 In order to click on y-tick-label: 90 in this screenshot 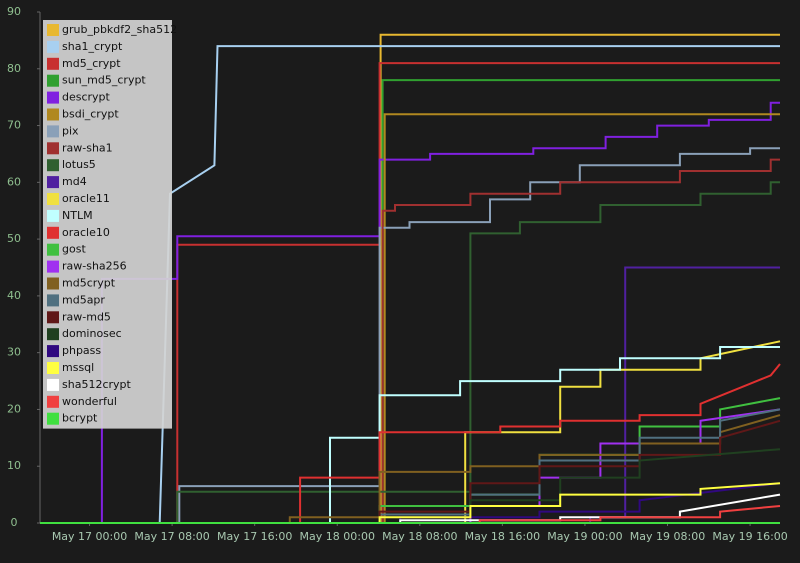, I will do `click(14, 11)`.